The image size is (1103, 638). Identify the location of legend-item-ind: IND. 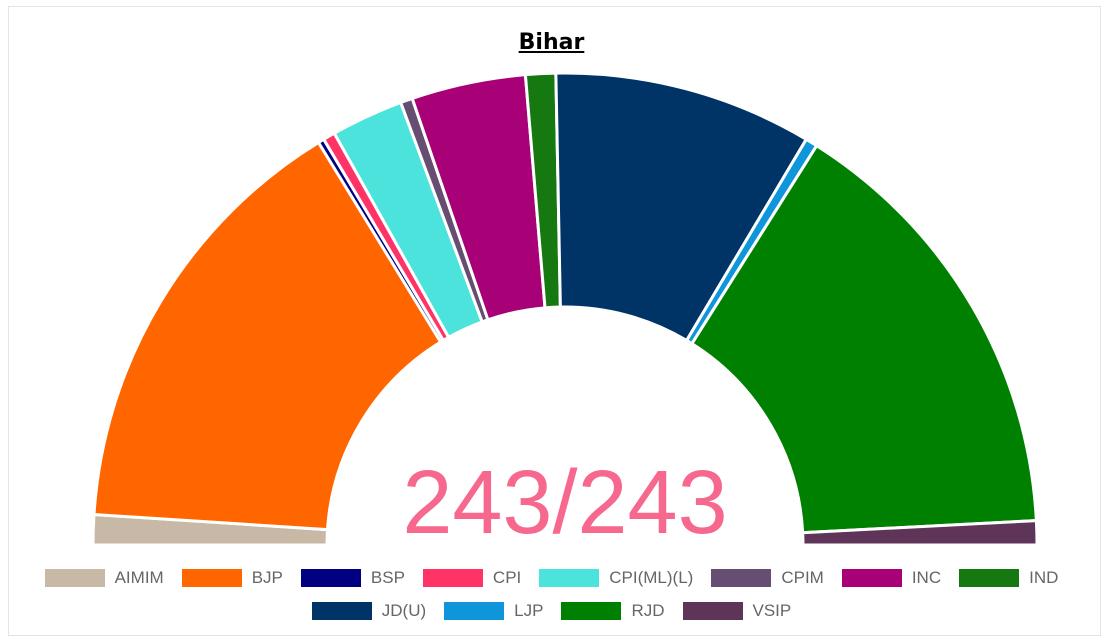
(1008, 578).